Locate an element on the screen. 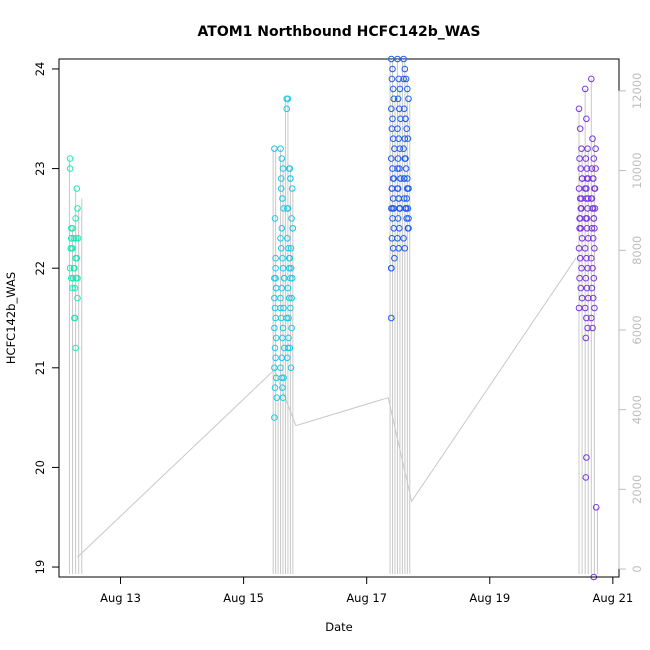  chart-title: ATOM1 Northbound HCFC142b_WAS is located at coordinates (339, 32).